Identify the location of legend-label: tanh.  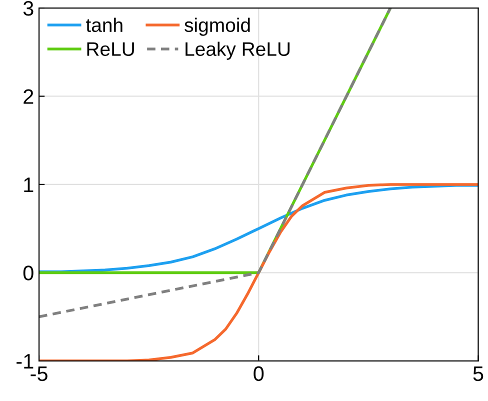
(104, 25).